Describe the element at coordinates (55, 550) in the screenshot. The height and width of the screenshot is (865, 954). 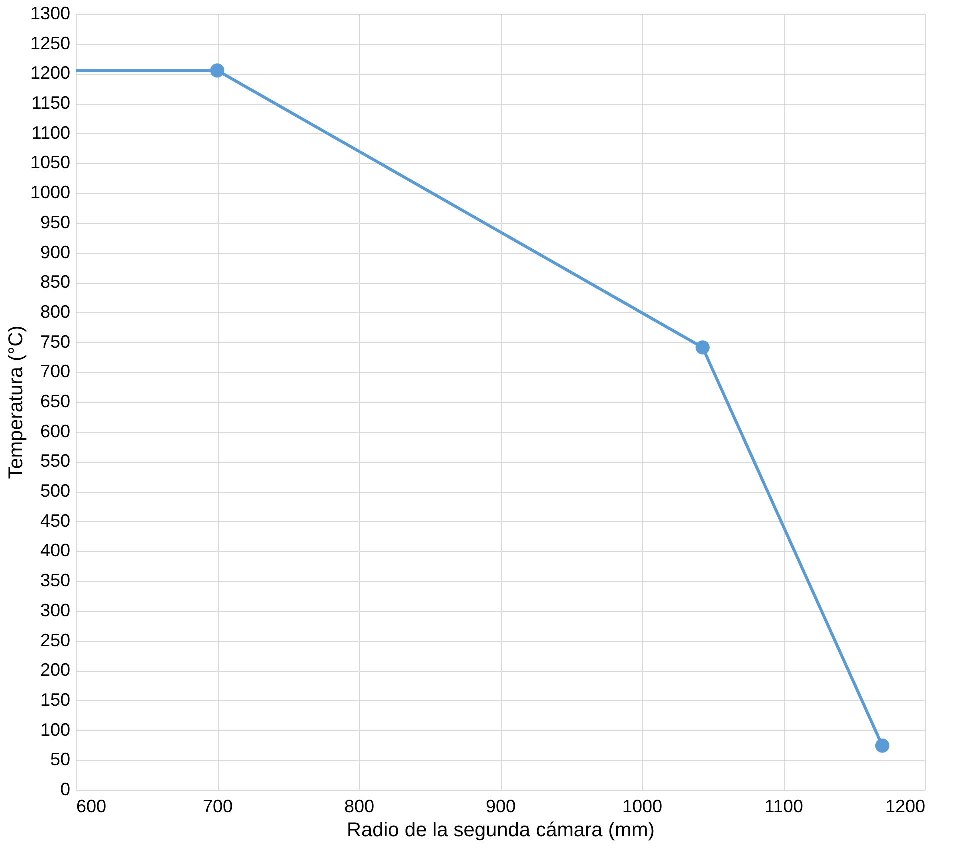
I see `y-tick-label: 400` at that location.